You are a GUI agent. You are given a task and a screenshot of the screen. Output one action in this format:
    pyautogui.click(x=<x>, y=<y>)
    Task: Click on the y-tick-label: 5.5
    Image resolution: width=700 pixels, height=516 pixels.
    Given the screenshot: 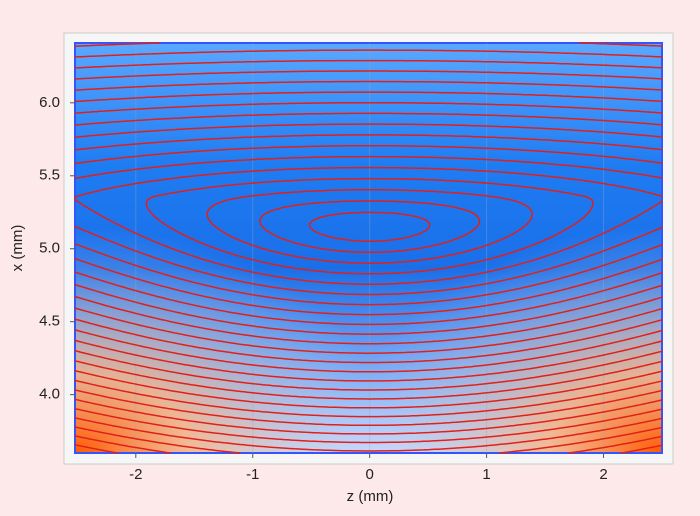 What is the action you would take?
    pyautogui.click(x=49, y=175)
    